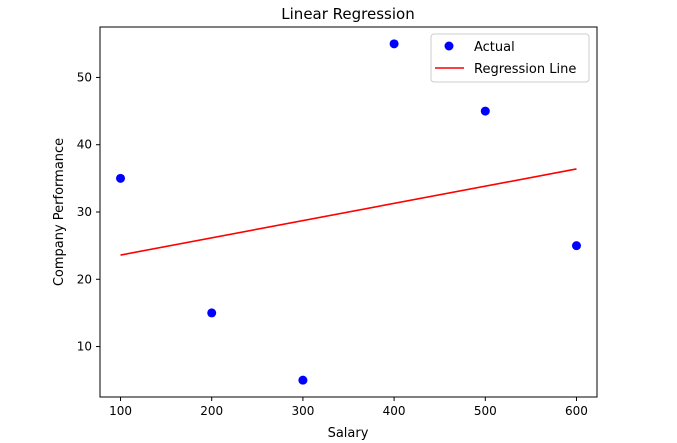 Image resolution: width=677 pixels, height=443 pixels. I want to click on y-axis: 10 20 30 40 50, so click(88, 212).